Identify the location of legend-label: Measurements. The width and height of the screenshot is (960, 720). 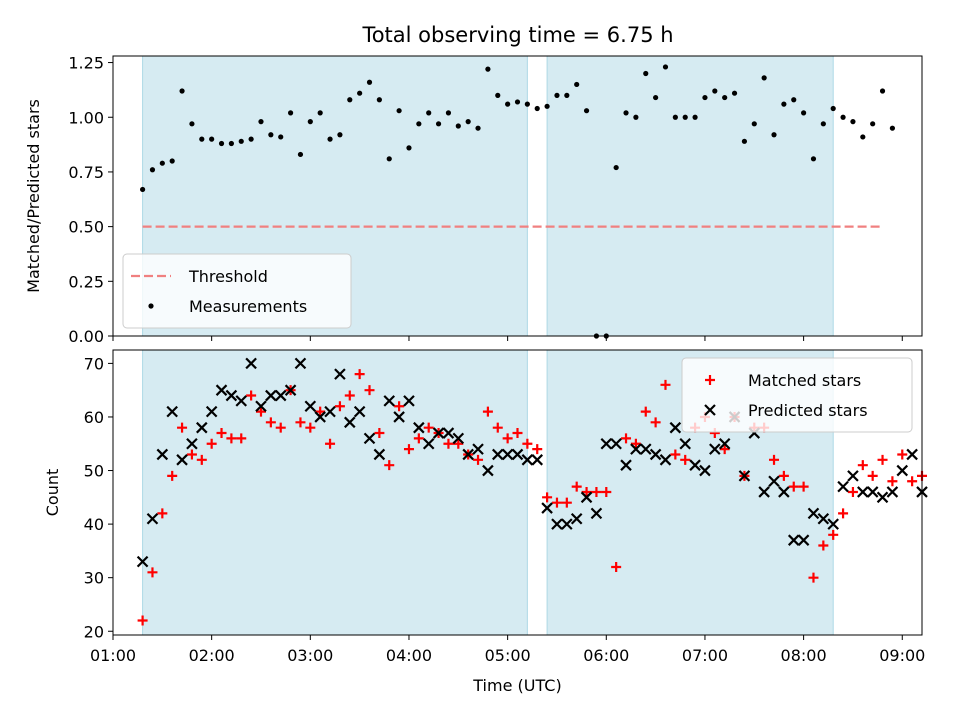
(248, 306).